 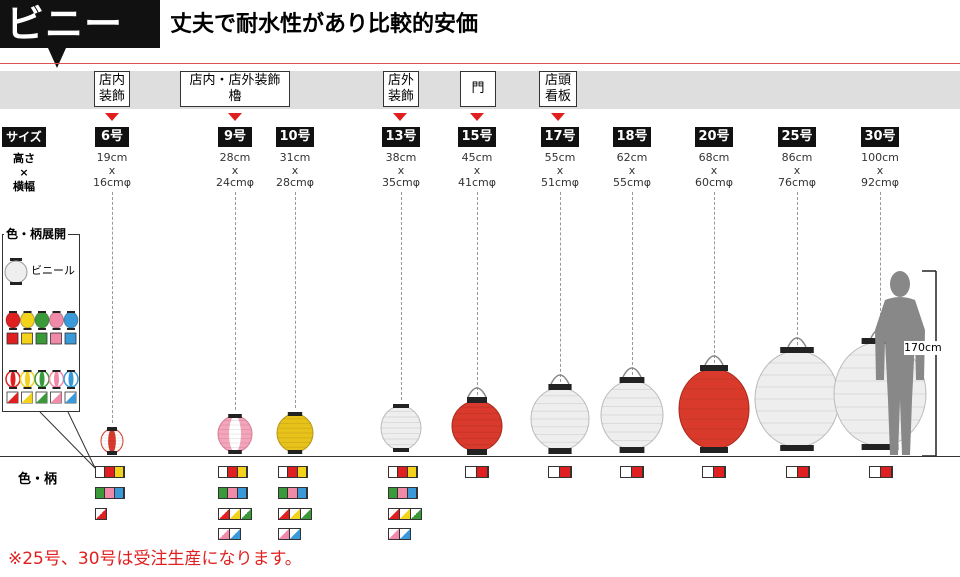 I want to click on size-dimensions: 31cm x 28cmφ, so click(x=295, y=170).